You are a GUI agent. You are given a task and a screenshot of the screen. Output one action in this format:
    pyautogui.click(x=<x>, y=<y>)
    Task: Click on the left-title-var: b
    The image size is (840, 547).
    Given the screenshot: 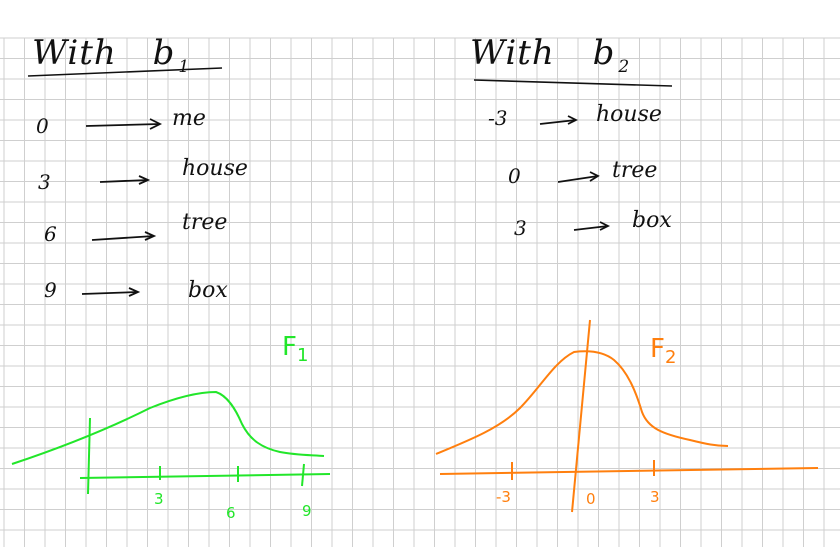 What is the action you would take?
    pyautogui.click(x=164, y=53)
    